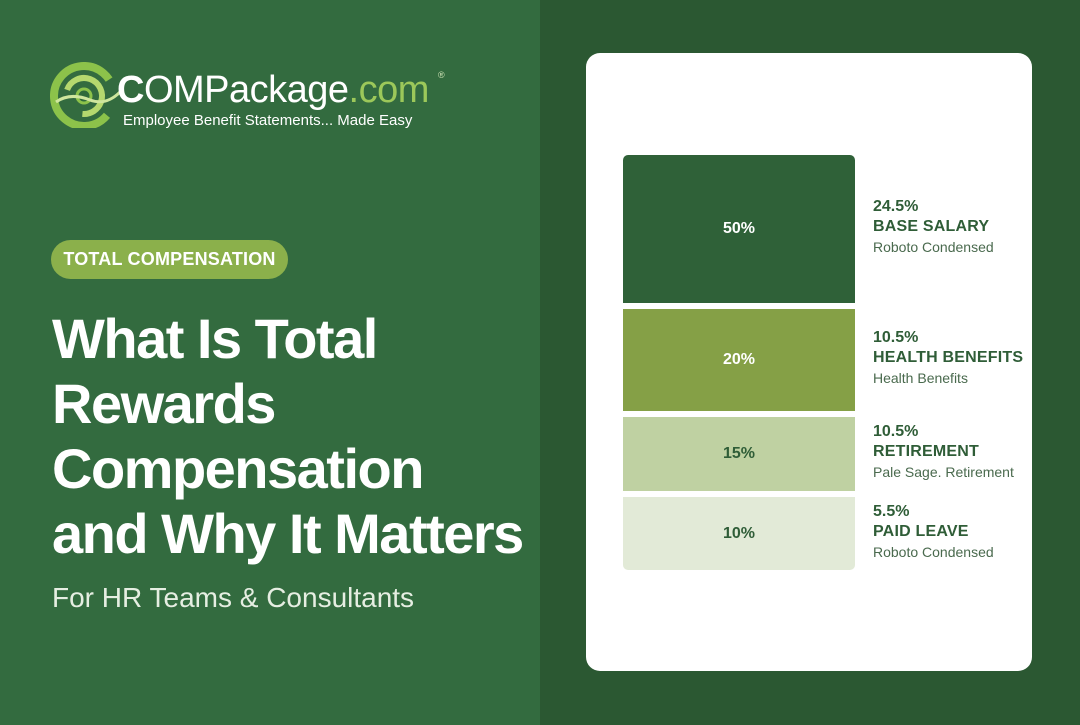  I want to click on category-badge: TOTAL COMPENSATION, so click(169, 259).